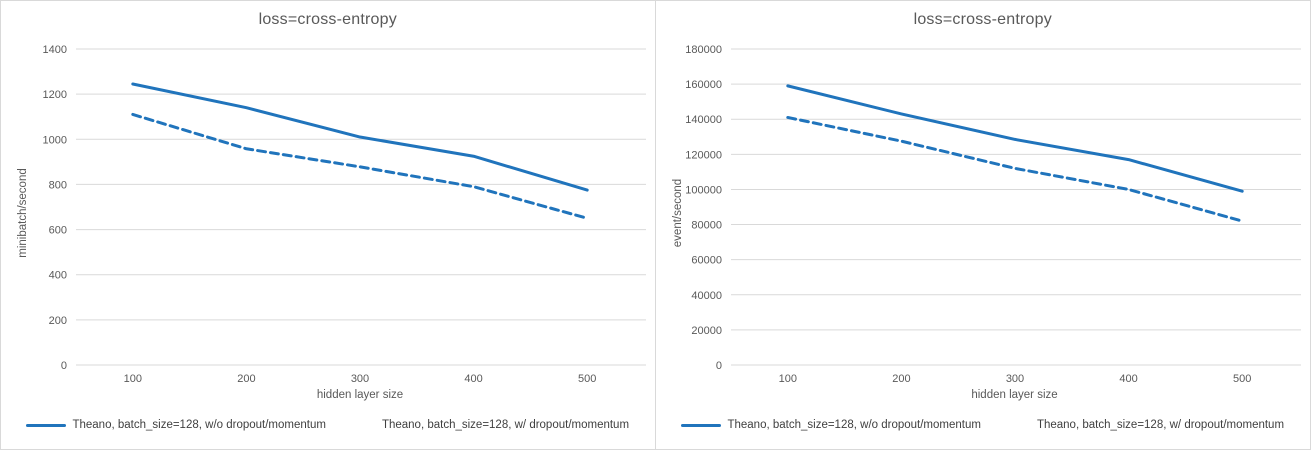 Image resolution: width=1311 pixels, height=450 pixels. I want to click on y-tick-label: 80000, so click(706, 226).